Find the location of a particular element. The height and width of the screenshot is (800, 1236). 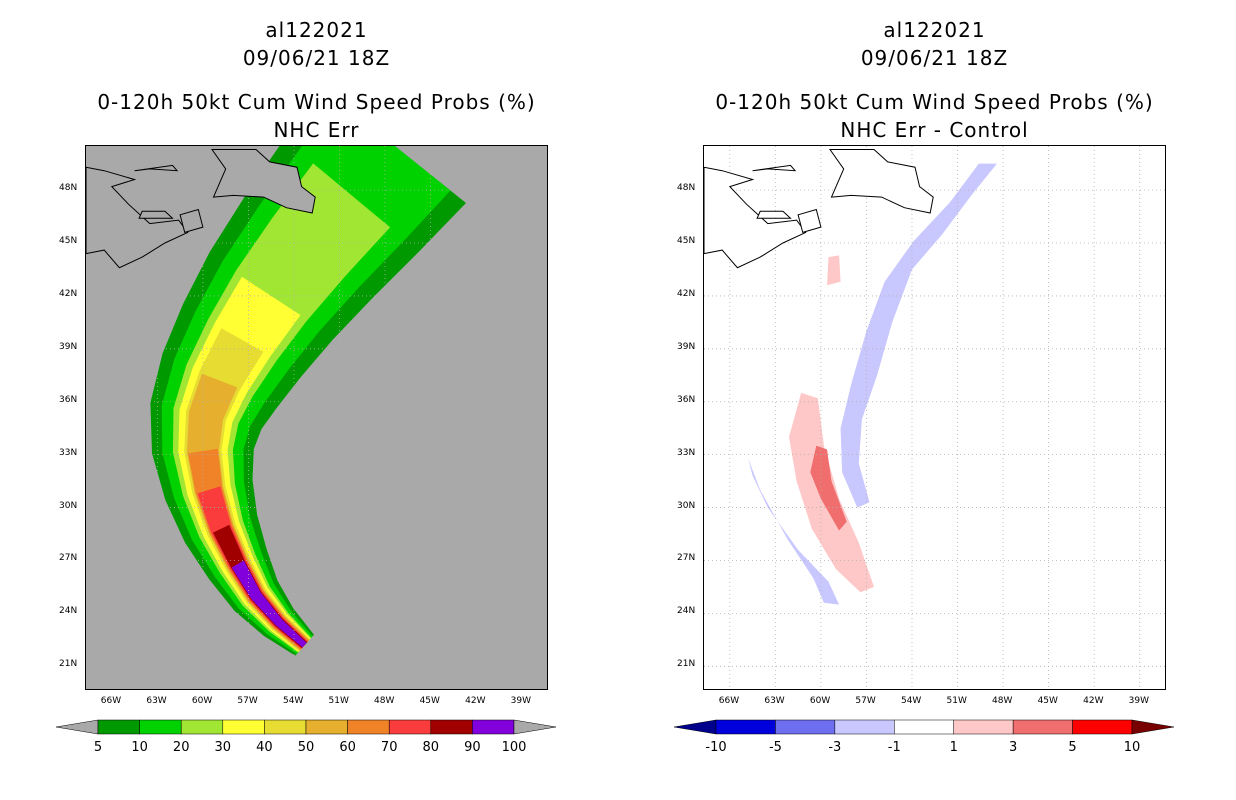

colorbar-label: 80 is located at coordinates (431, 747).